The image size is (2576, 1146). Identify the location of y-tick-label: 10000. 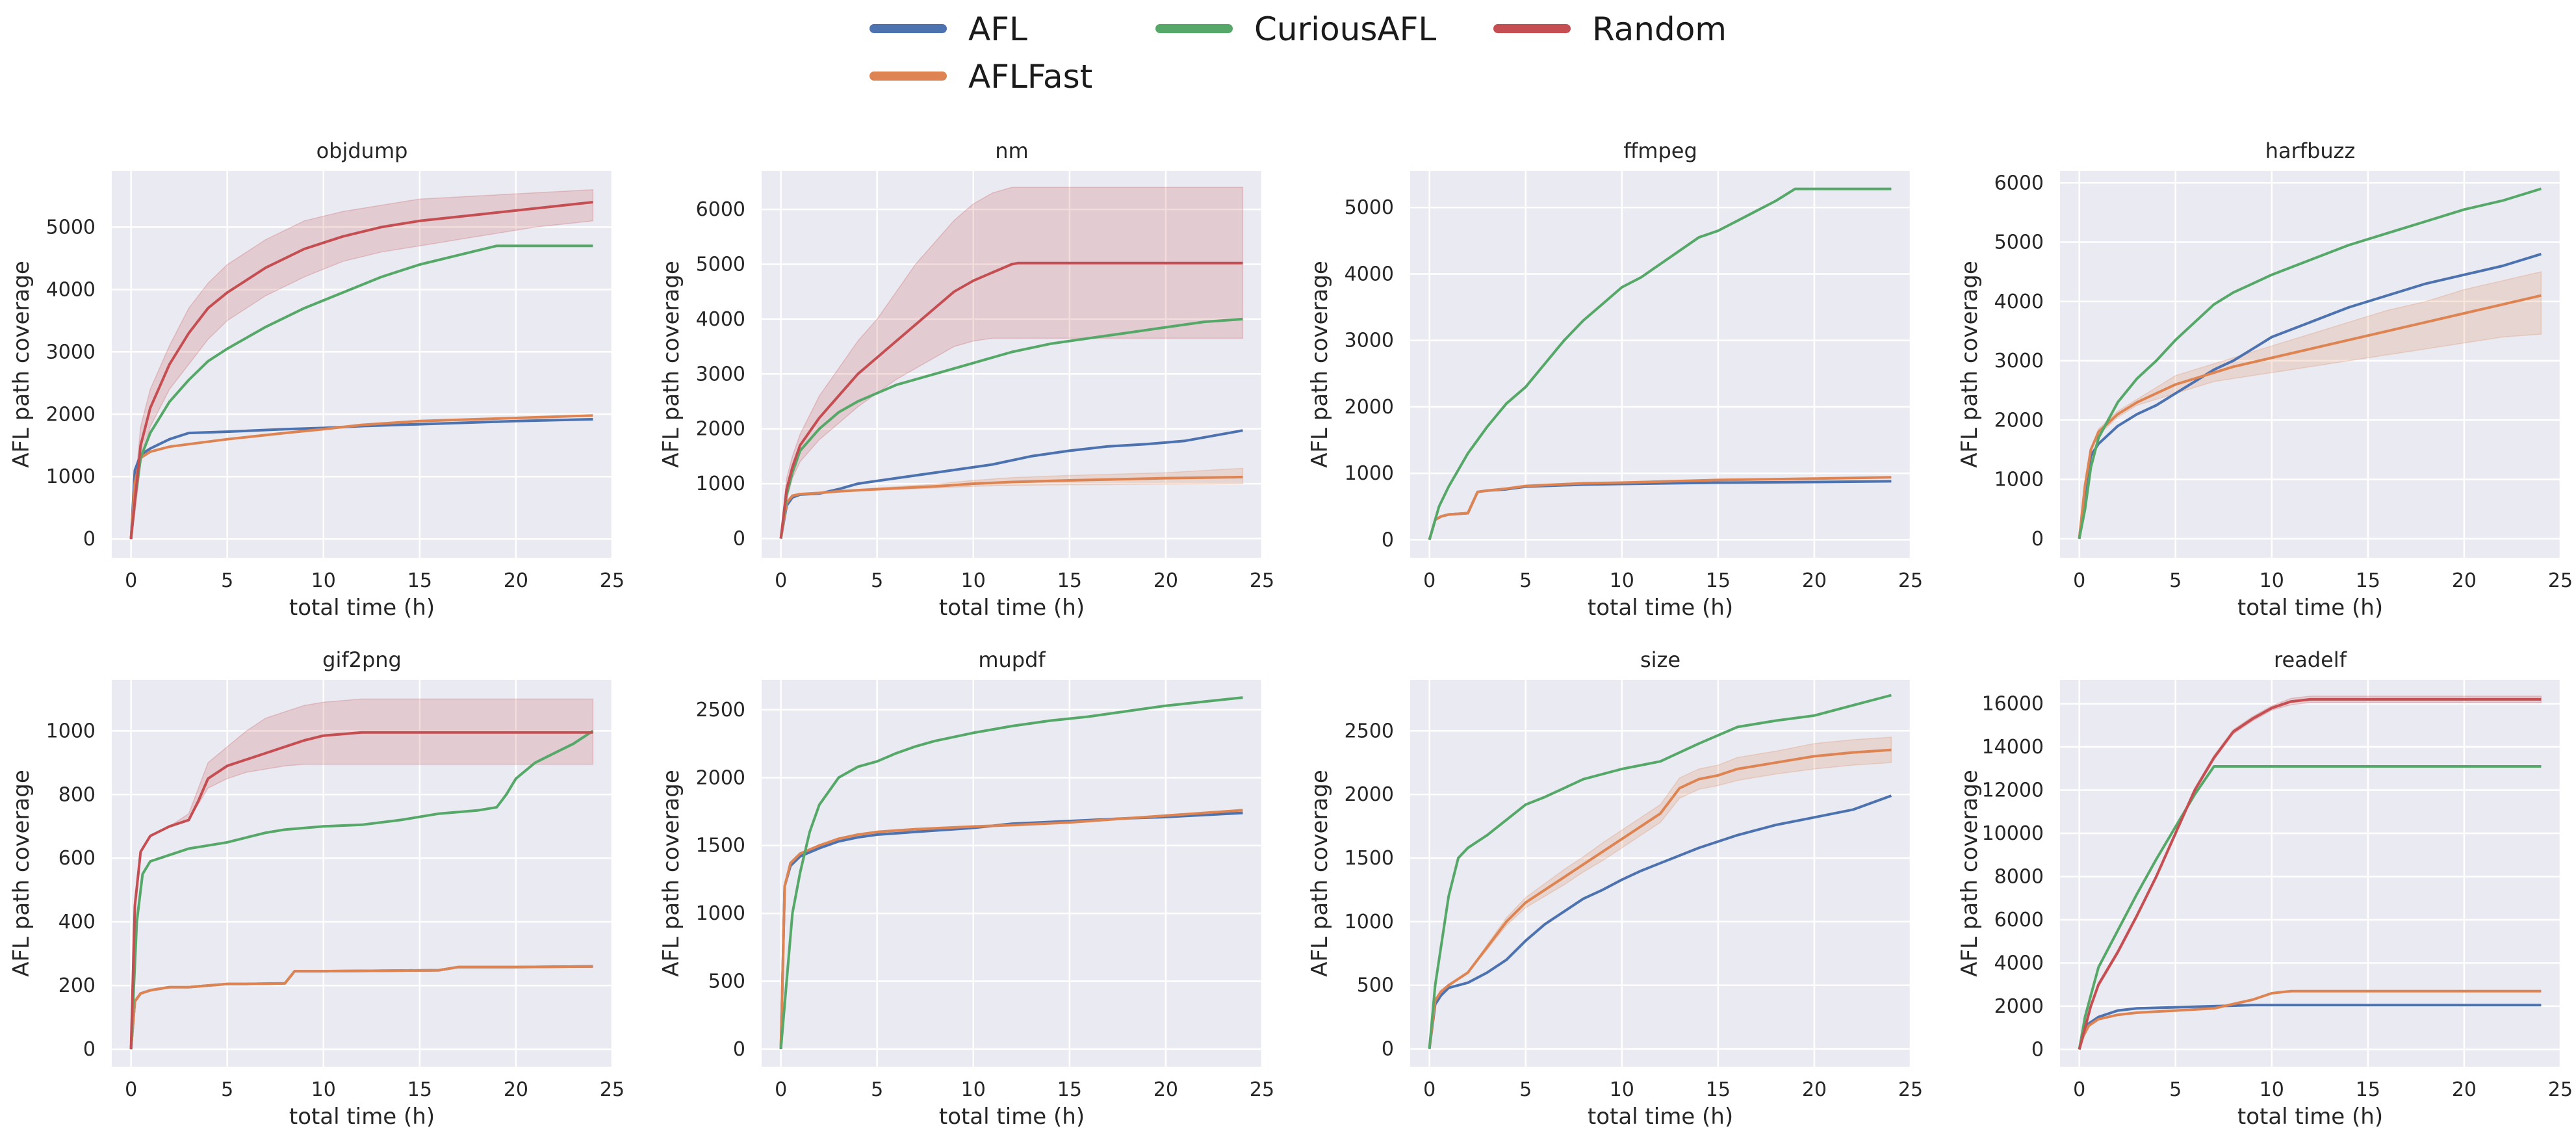
(2013, 833).